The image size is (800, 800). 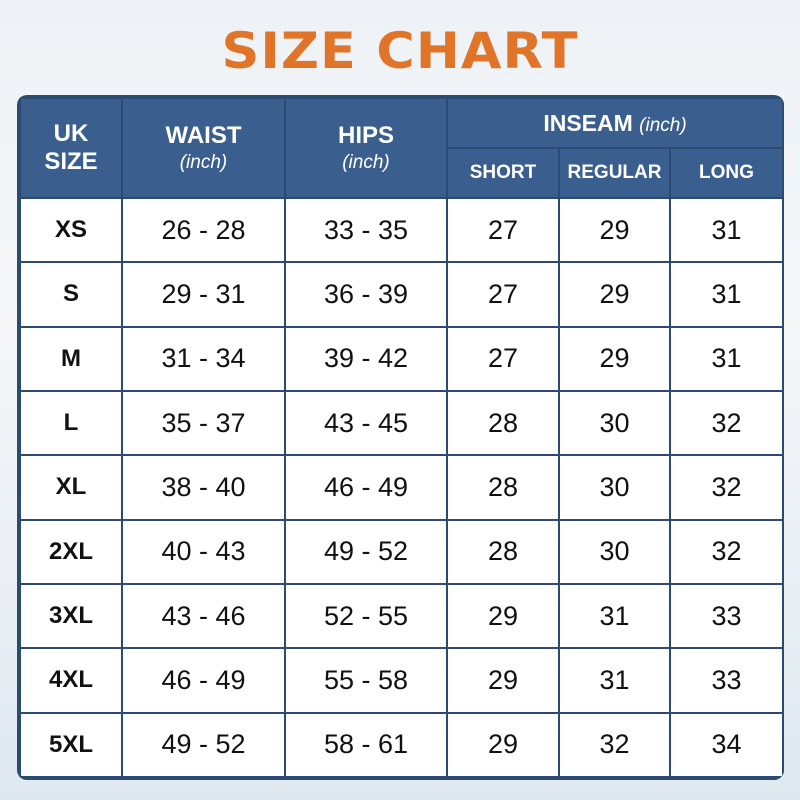 I want to click on table-row: M 31 - 34 39 - 42 27 29 31, so click(x=401, y=358).